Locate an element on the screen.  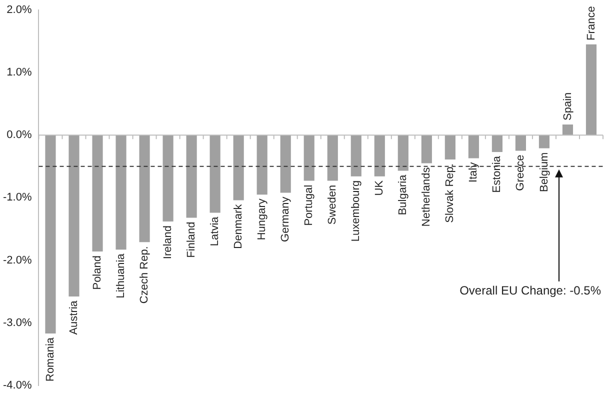
x-tick-label: Luxembourg is located at coordinates (356, 211).